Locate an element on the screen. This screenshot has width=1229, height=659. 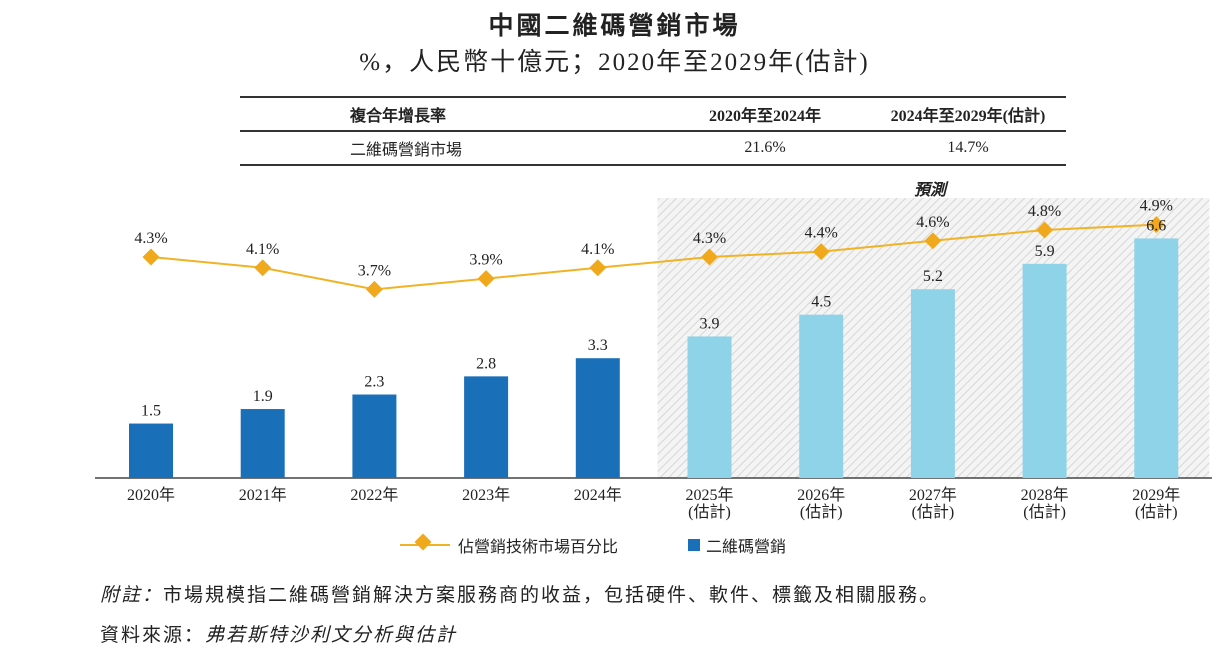
chart-subtitle: %，人民幣十億元；2020年至2029年(估計) is located at coordinates (614, 62).